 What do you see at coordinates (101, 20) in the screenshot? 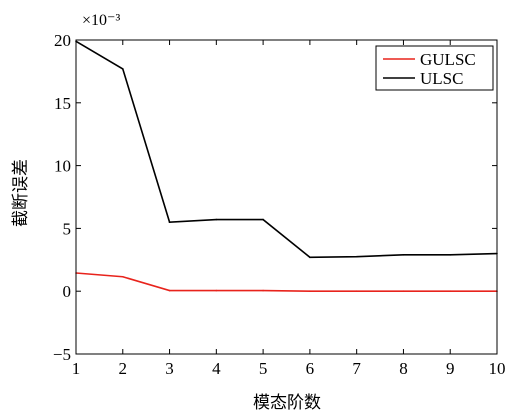
I see `y-scale-label: ×10⁻³` at bounding box center [101, 20].